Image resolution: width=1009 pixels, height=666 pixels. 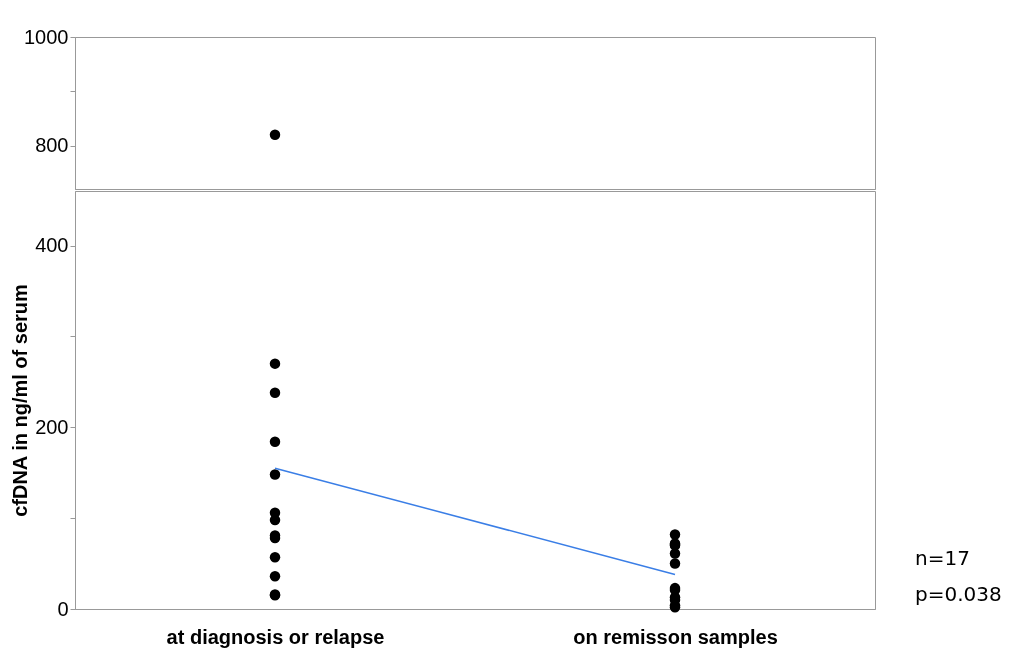 I want to click on y-axis-title: cfDNA in ng/ml of serum, so click(x=20, y=400).